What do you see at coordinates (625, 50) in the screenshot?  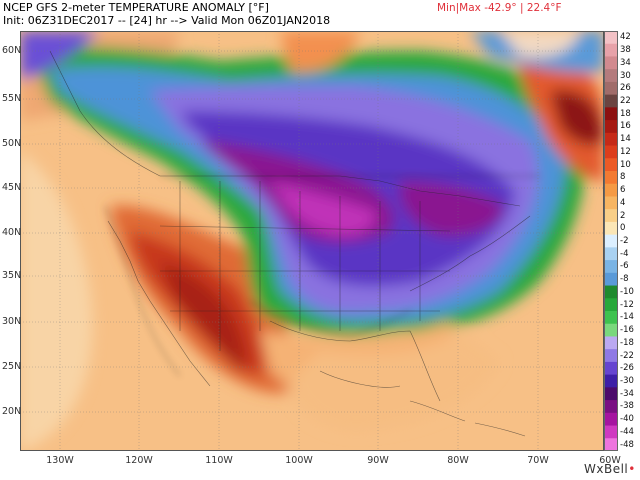 I see `colorbar-label: 38` at bounding box center [625, 50].